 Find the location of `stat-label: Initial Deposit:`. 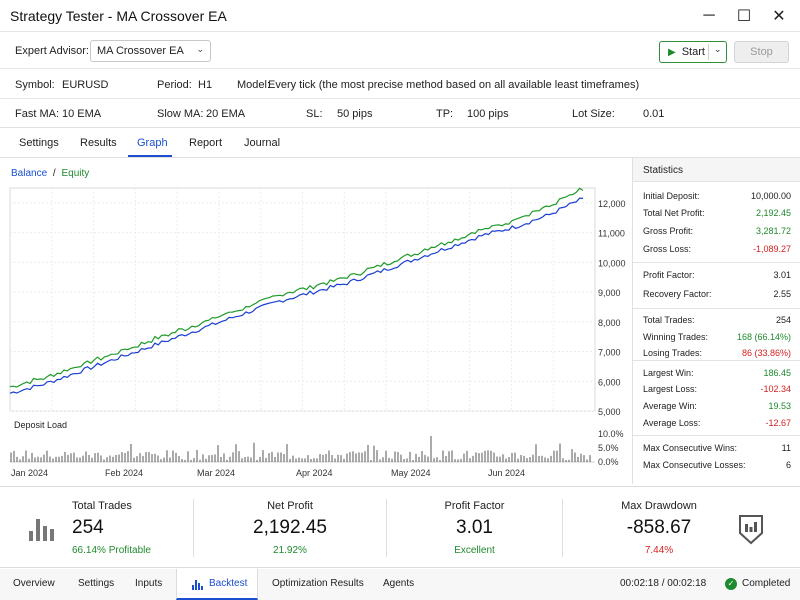

stat-label: Initial Deposit: is located at coordinates (671, 196).